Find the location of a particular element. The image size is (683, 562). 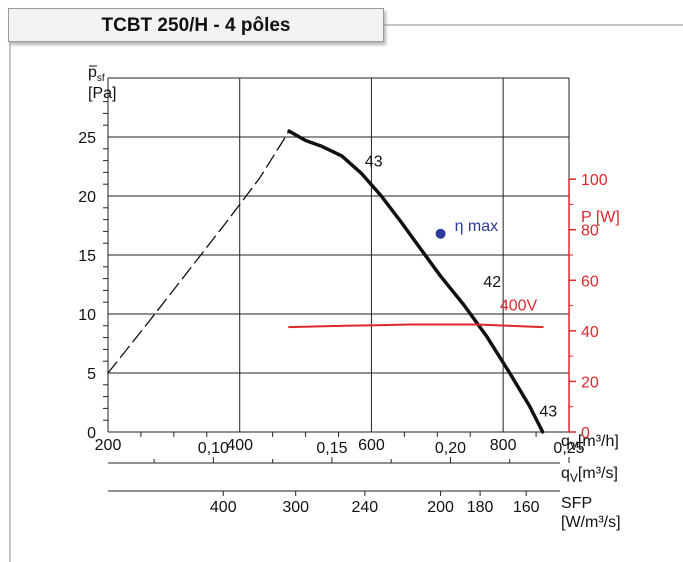

x-tick-label-2: 600 is located at coordinates (371, 445).